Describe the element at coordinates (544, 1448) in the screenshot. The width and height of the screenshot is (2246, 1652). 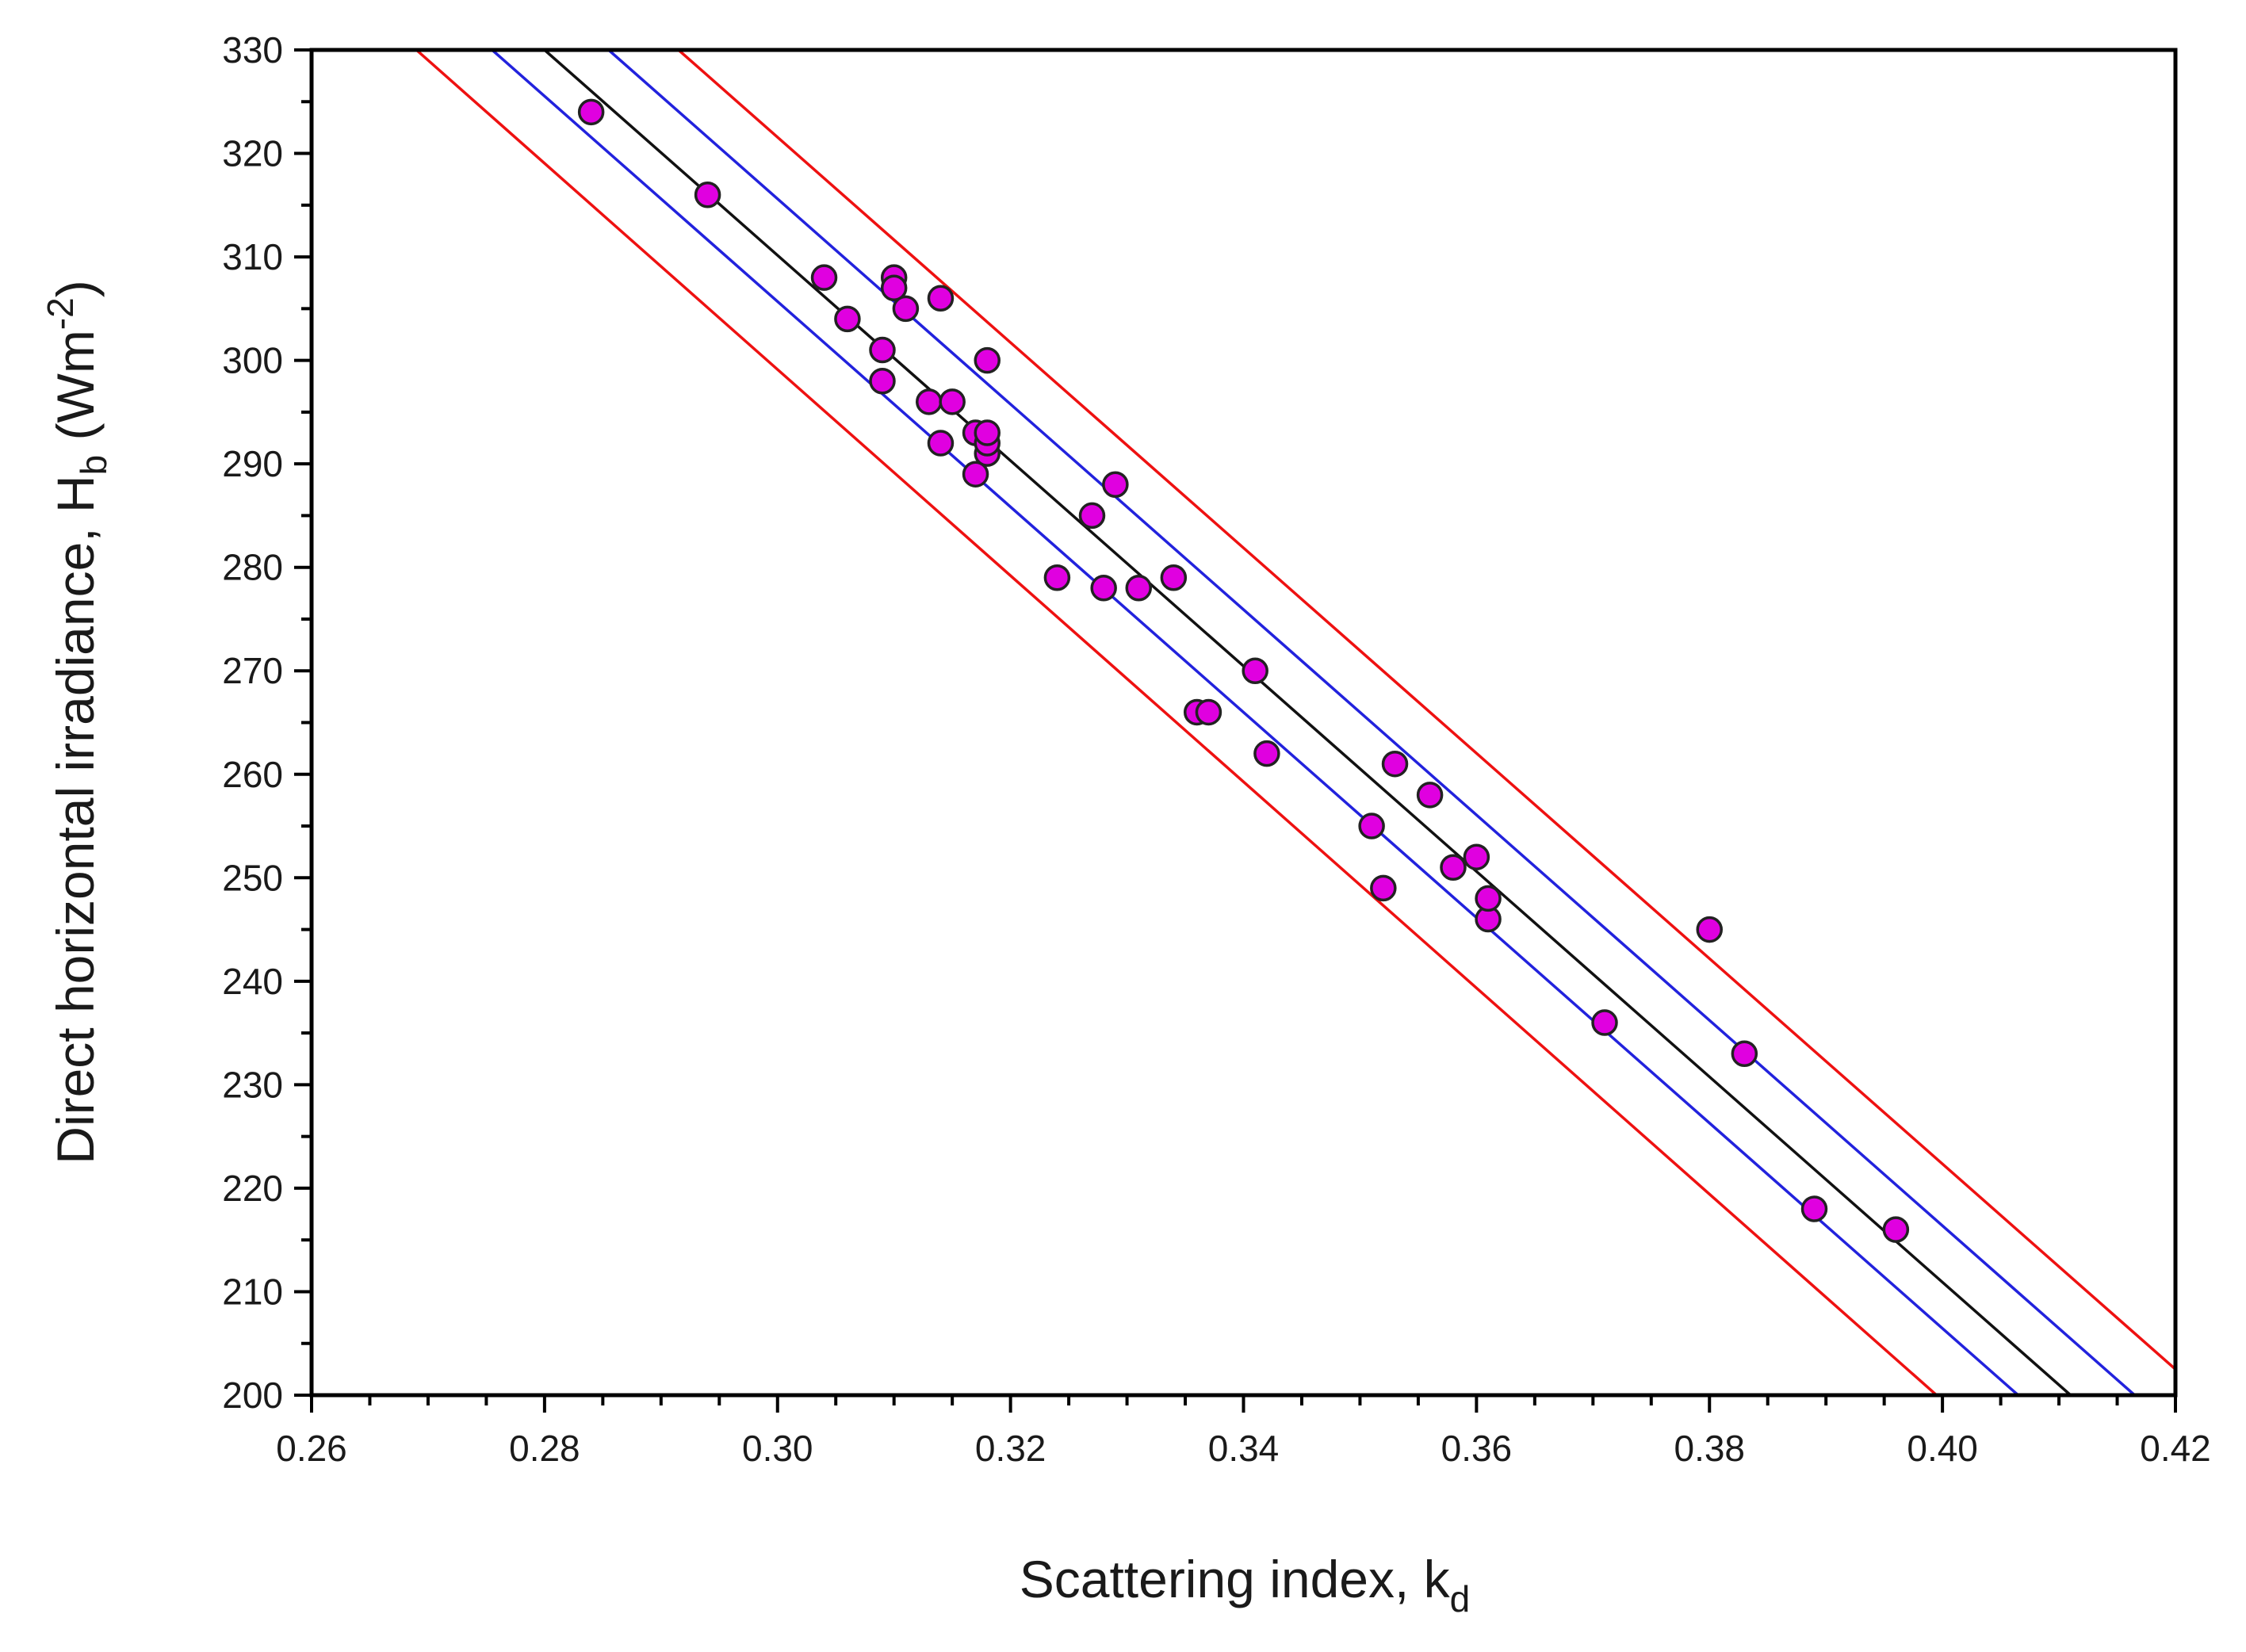
I see `x-tick-label: 0.28` at that location.